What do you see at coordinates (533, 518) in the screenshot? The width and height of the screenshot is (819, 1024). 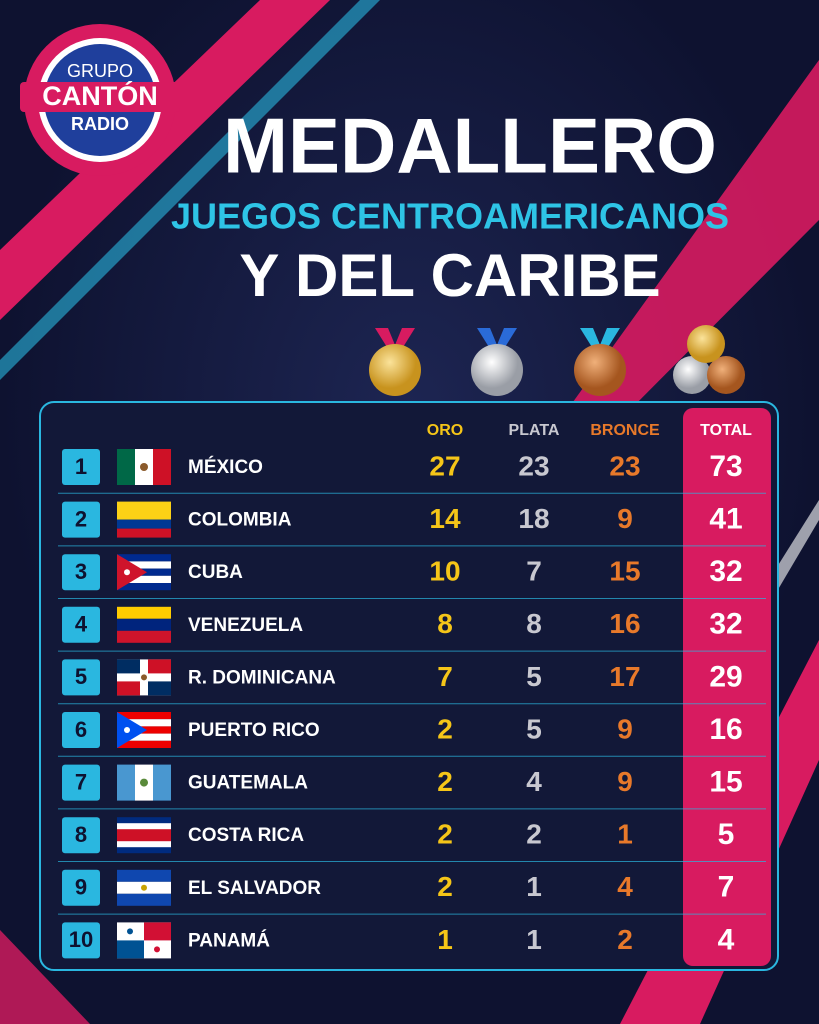 I see `medal-count: 18` at bounding box center [533, 518].